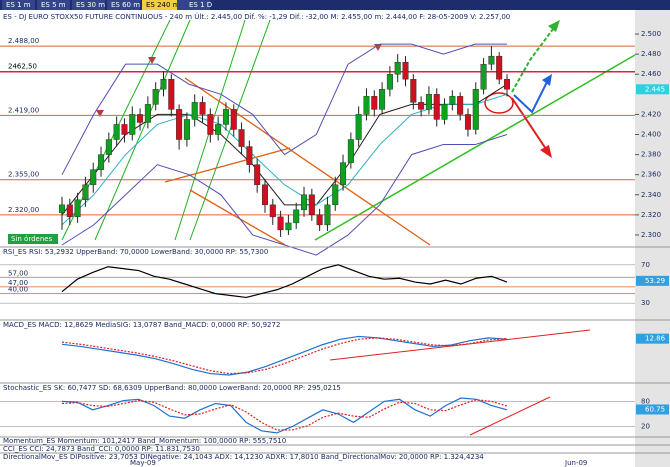 This screenshot has height=467, width=670. I want to click on highlight-circle, so click(499, 103).